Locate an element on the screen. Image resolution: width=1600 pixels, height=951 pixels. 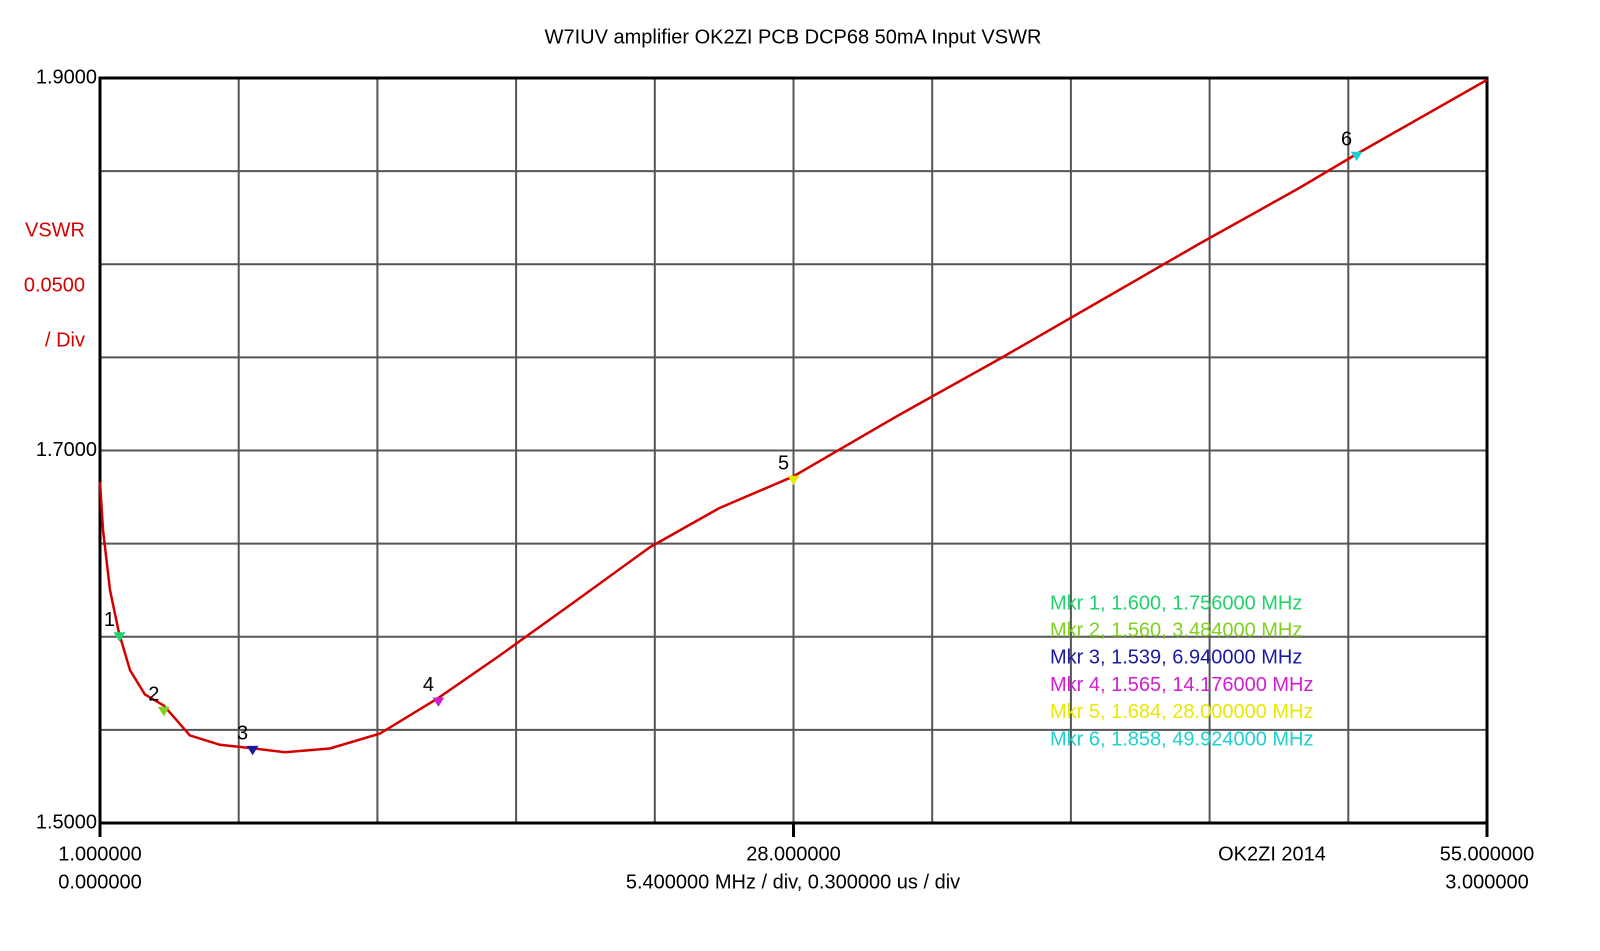
y-tick-label: 1.7000 is located at coordinates (66, 450).